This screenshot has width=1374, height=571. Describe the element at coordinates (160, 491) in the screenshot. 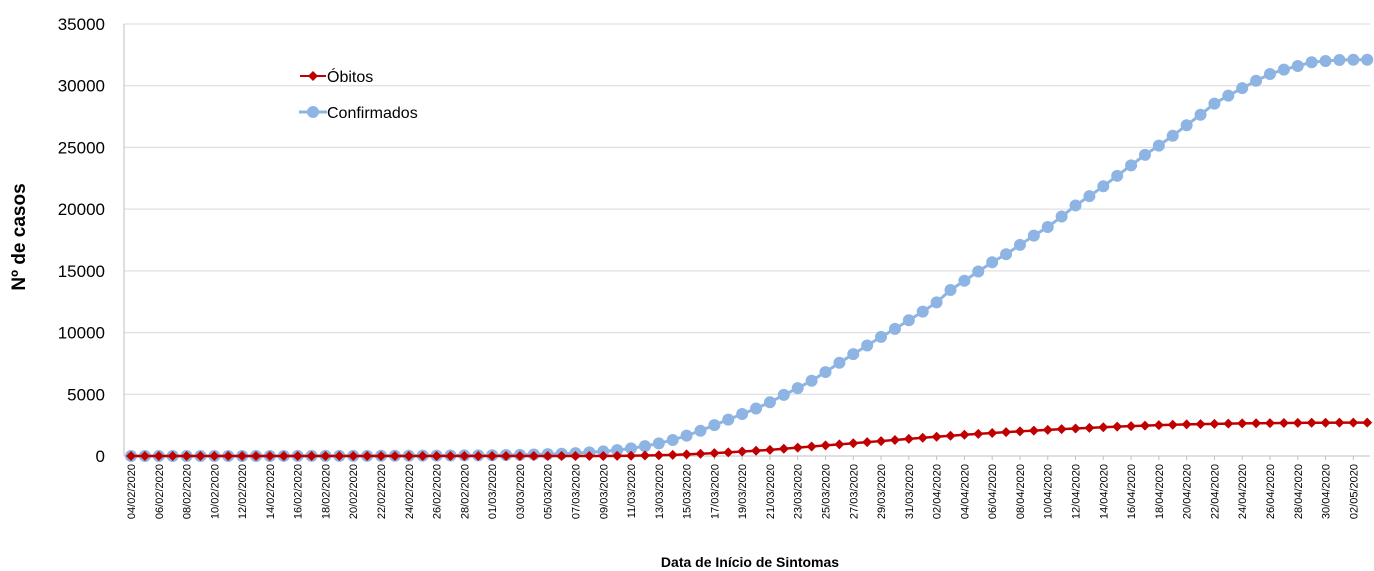

I see `x-tick-label: 06/02/2020` at that location.